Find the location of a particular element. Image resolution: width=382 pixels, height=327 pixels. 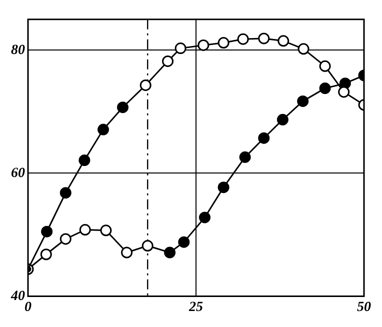

y-tick-label: 80 is located at coordinates (18, 50).